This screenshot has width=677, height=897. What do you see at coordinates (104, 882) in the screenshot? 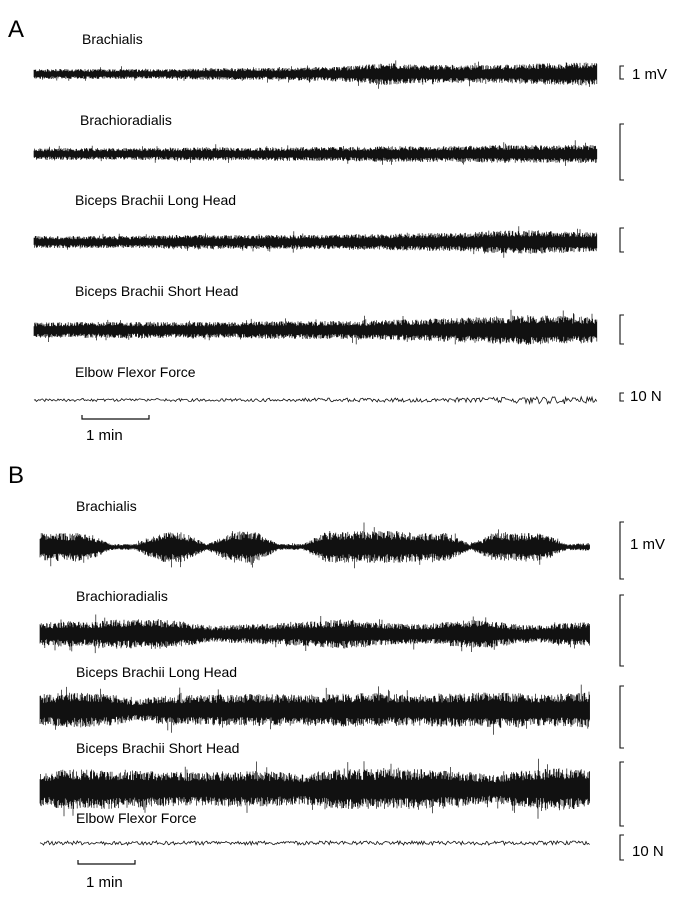
I see `time-scale-label-b: 1 min` at bounding box center [104, 882].